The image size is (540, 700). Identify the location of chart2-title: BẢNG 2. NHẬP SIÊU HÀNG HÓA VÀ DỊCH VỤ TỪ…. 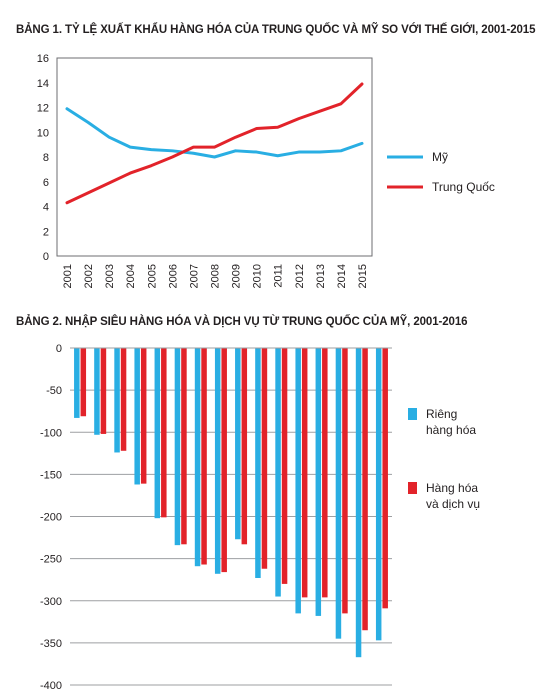
(242, 322).